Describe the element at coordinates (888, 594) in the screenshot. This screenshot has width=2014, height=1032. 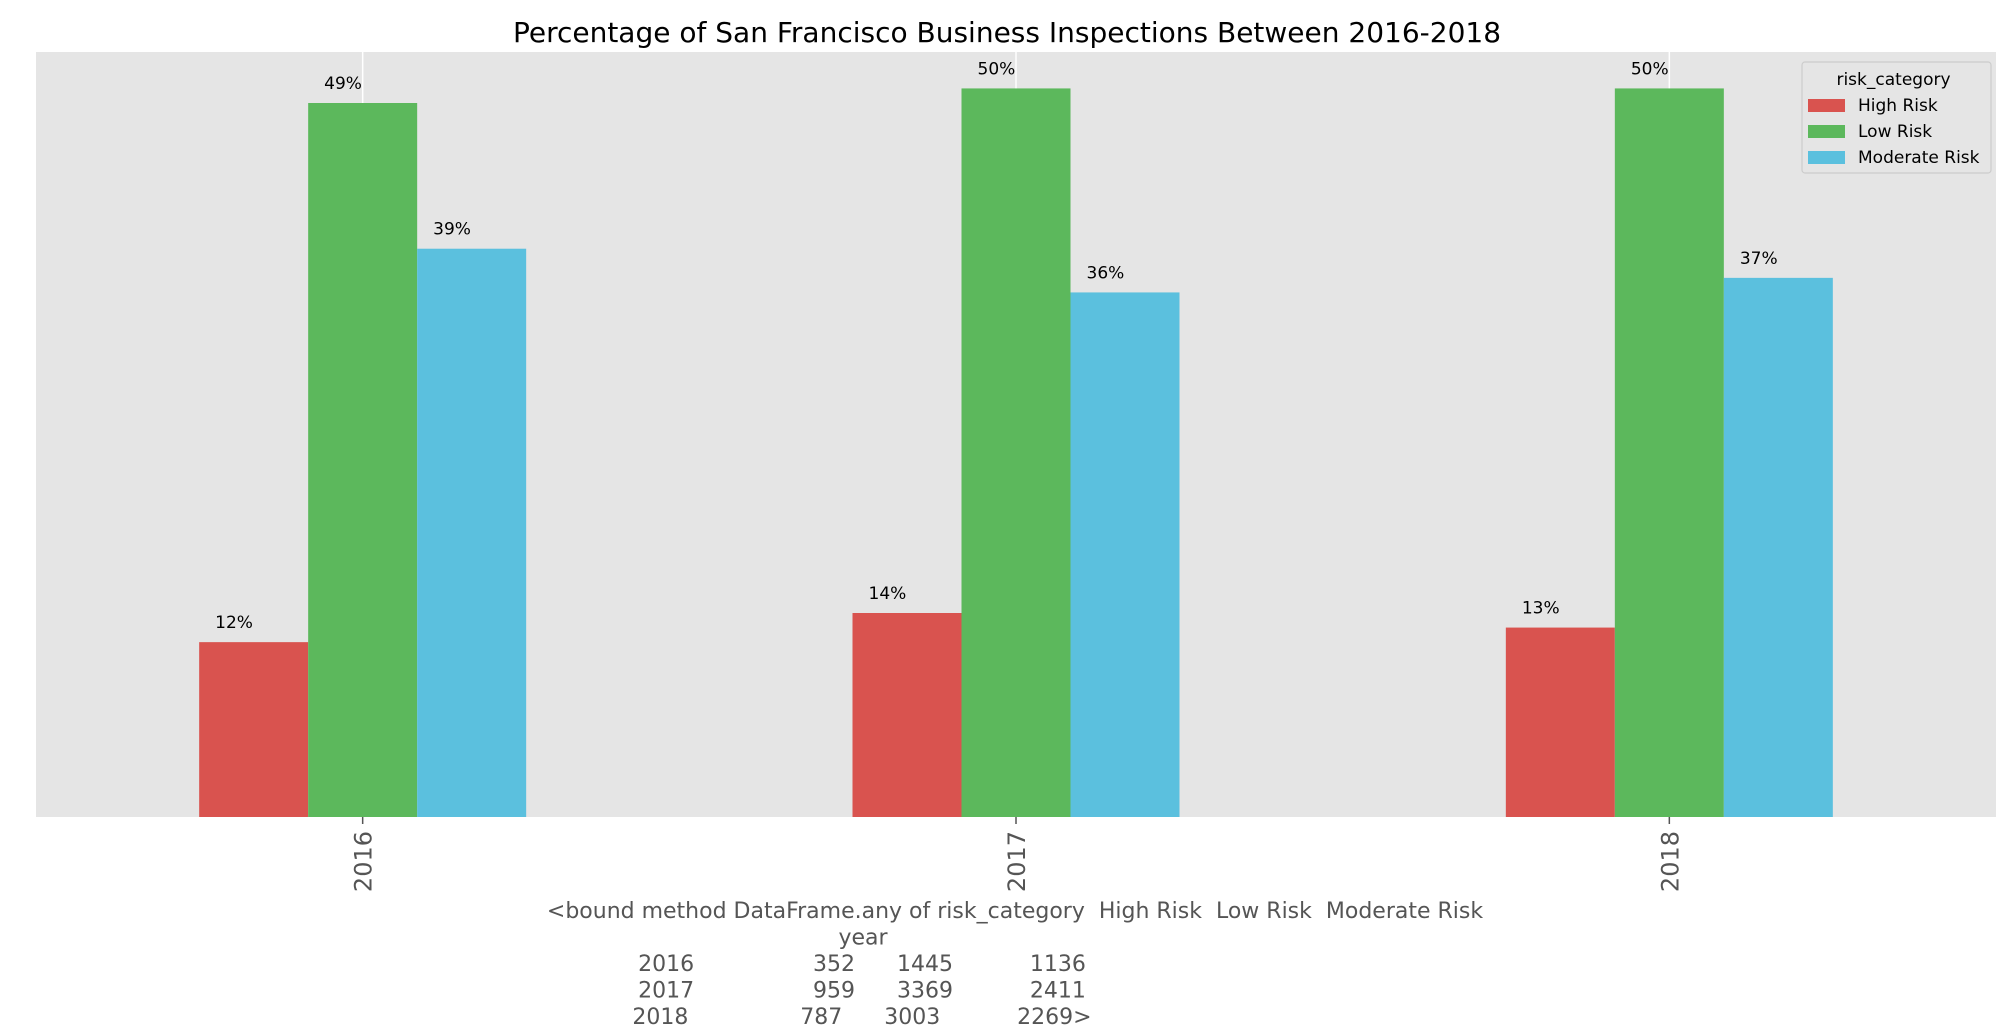
I see `bar-data-label: 14%` at that location.